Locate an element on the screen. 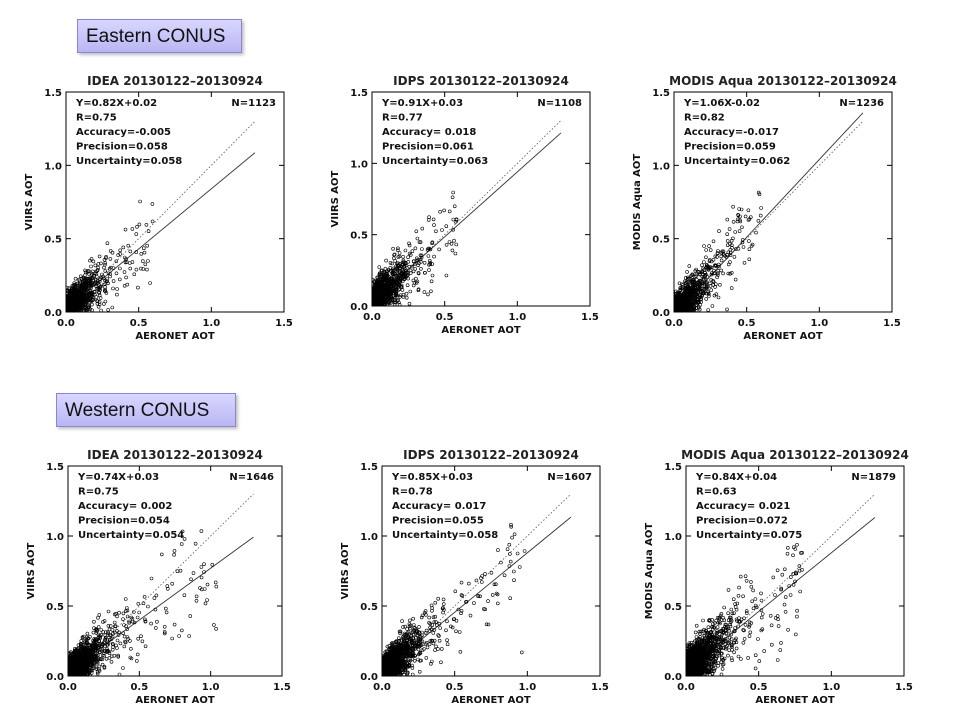  stats-line: Y=1.06X-0.02 is located at coordinates (721, 103).